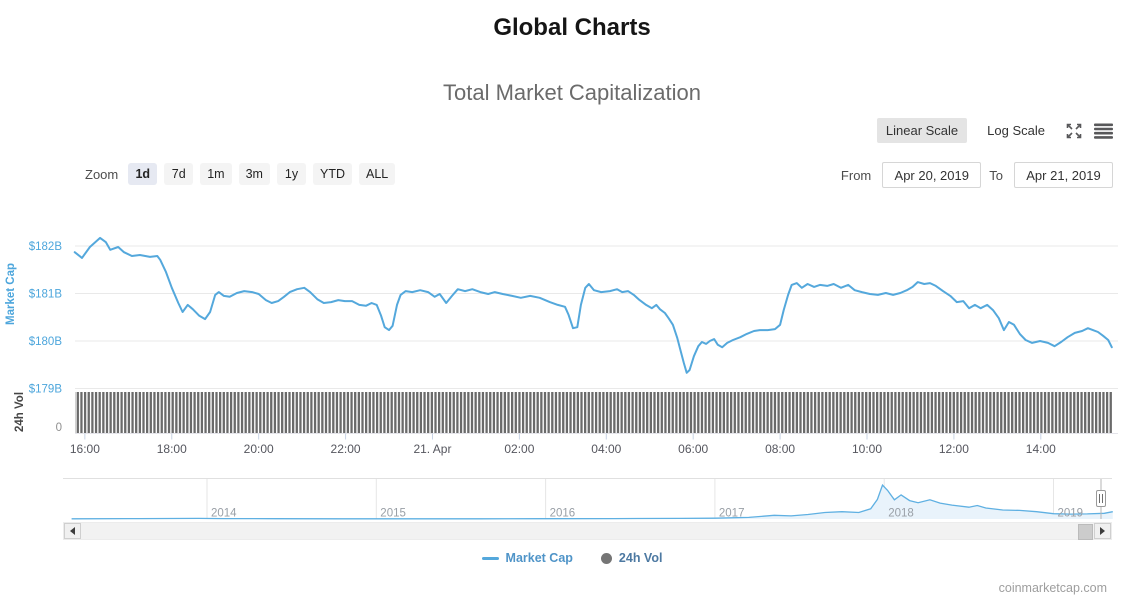 The width and height of the screenshot is (1144, 604). I want to click on navigator-year-label: 2018, so click(901, 514).